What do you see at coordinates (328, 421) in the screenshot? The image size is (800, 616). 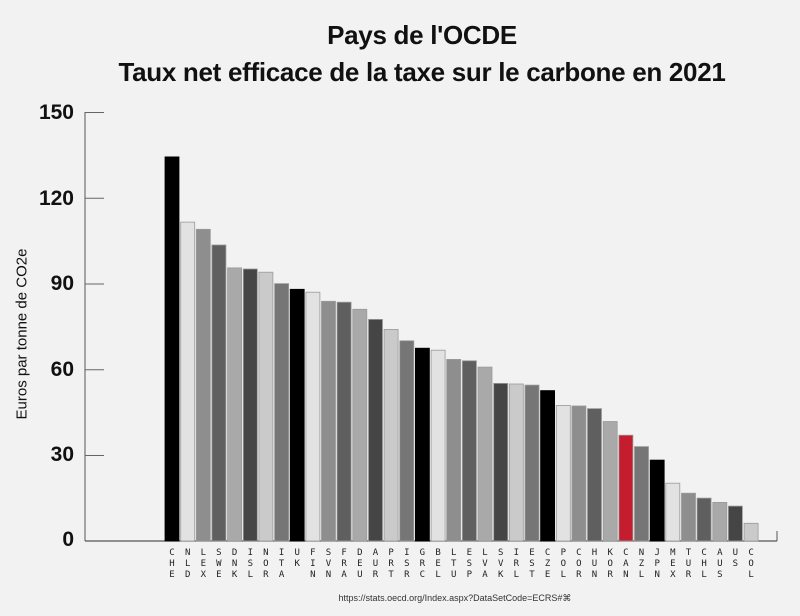 I see `bar-svn` at bounding box center [328, 421].